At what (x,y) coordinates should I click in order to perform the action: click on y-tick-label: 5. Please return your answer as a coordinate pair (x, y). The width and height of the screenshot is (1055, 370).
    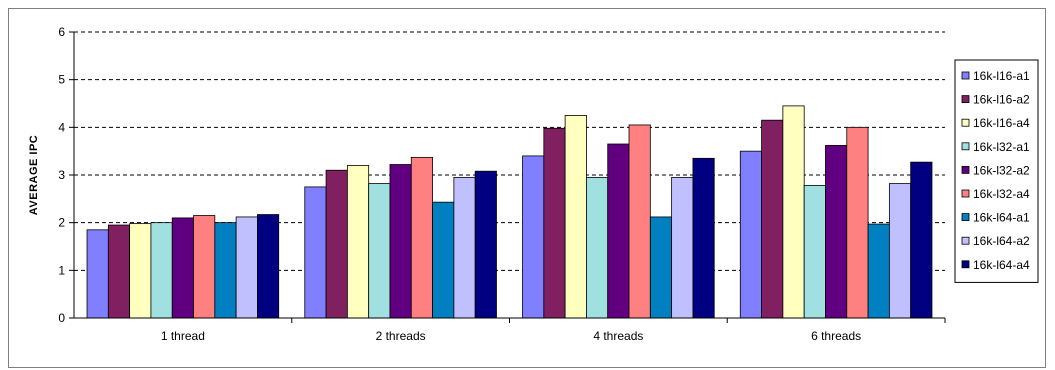
    Looking at the image, I should click on (61, 80).